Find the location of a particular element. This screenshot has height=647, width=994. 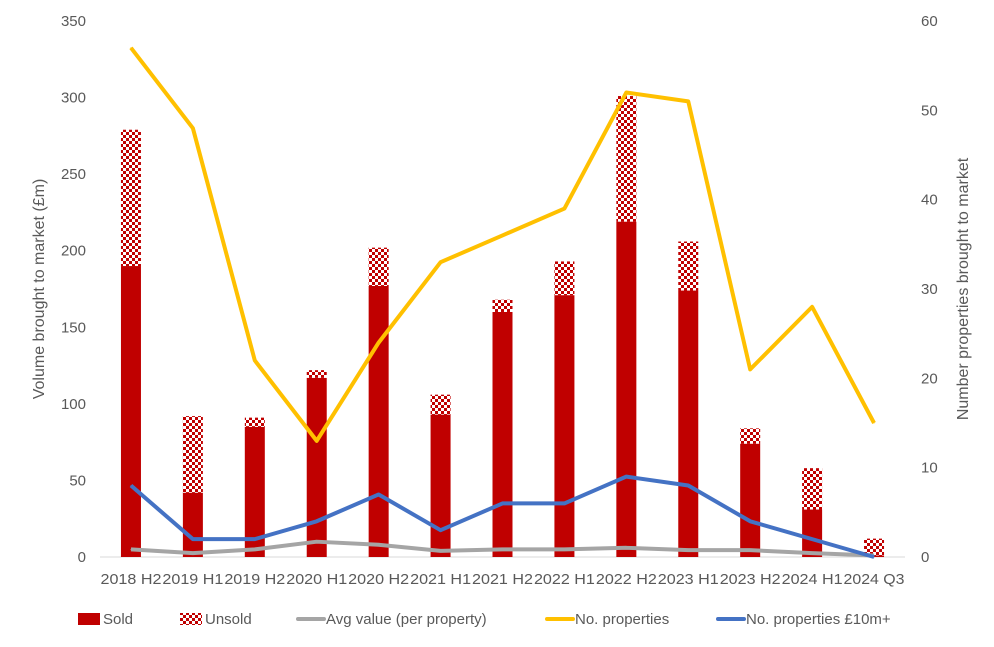

legend-label: No. properties is located at coordinates (622, 619).